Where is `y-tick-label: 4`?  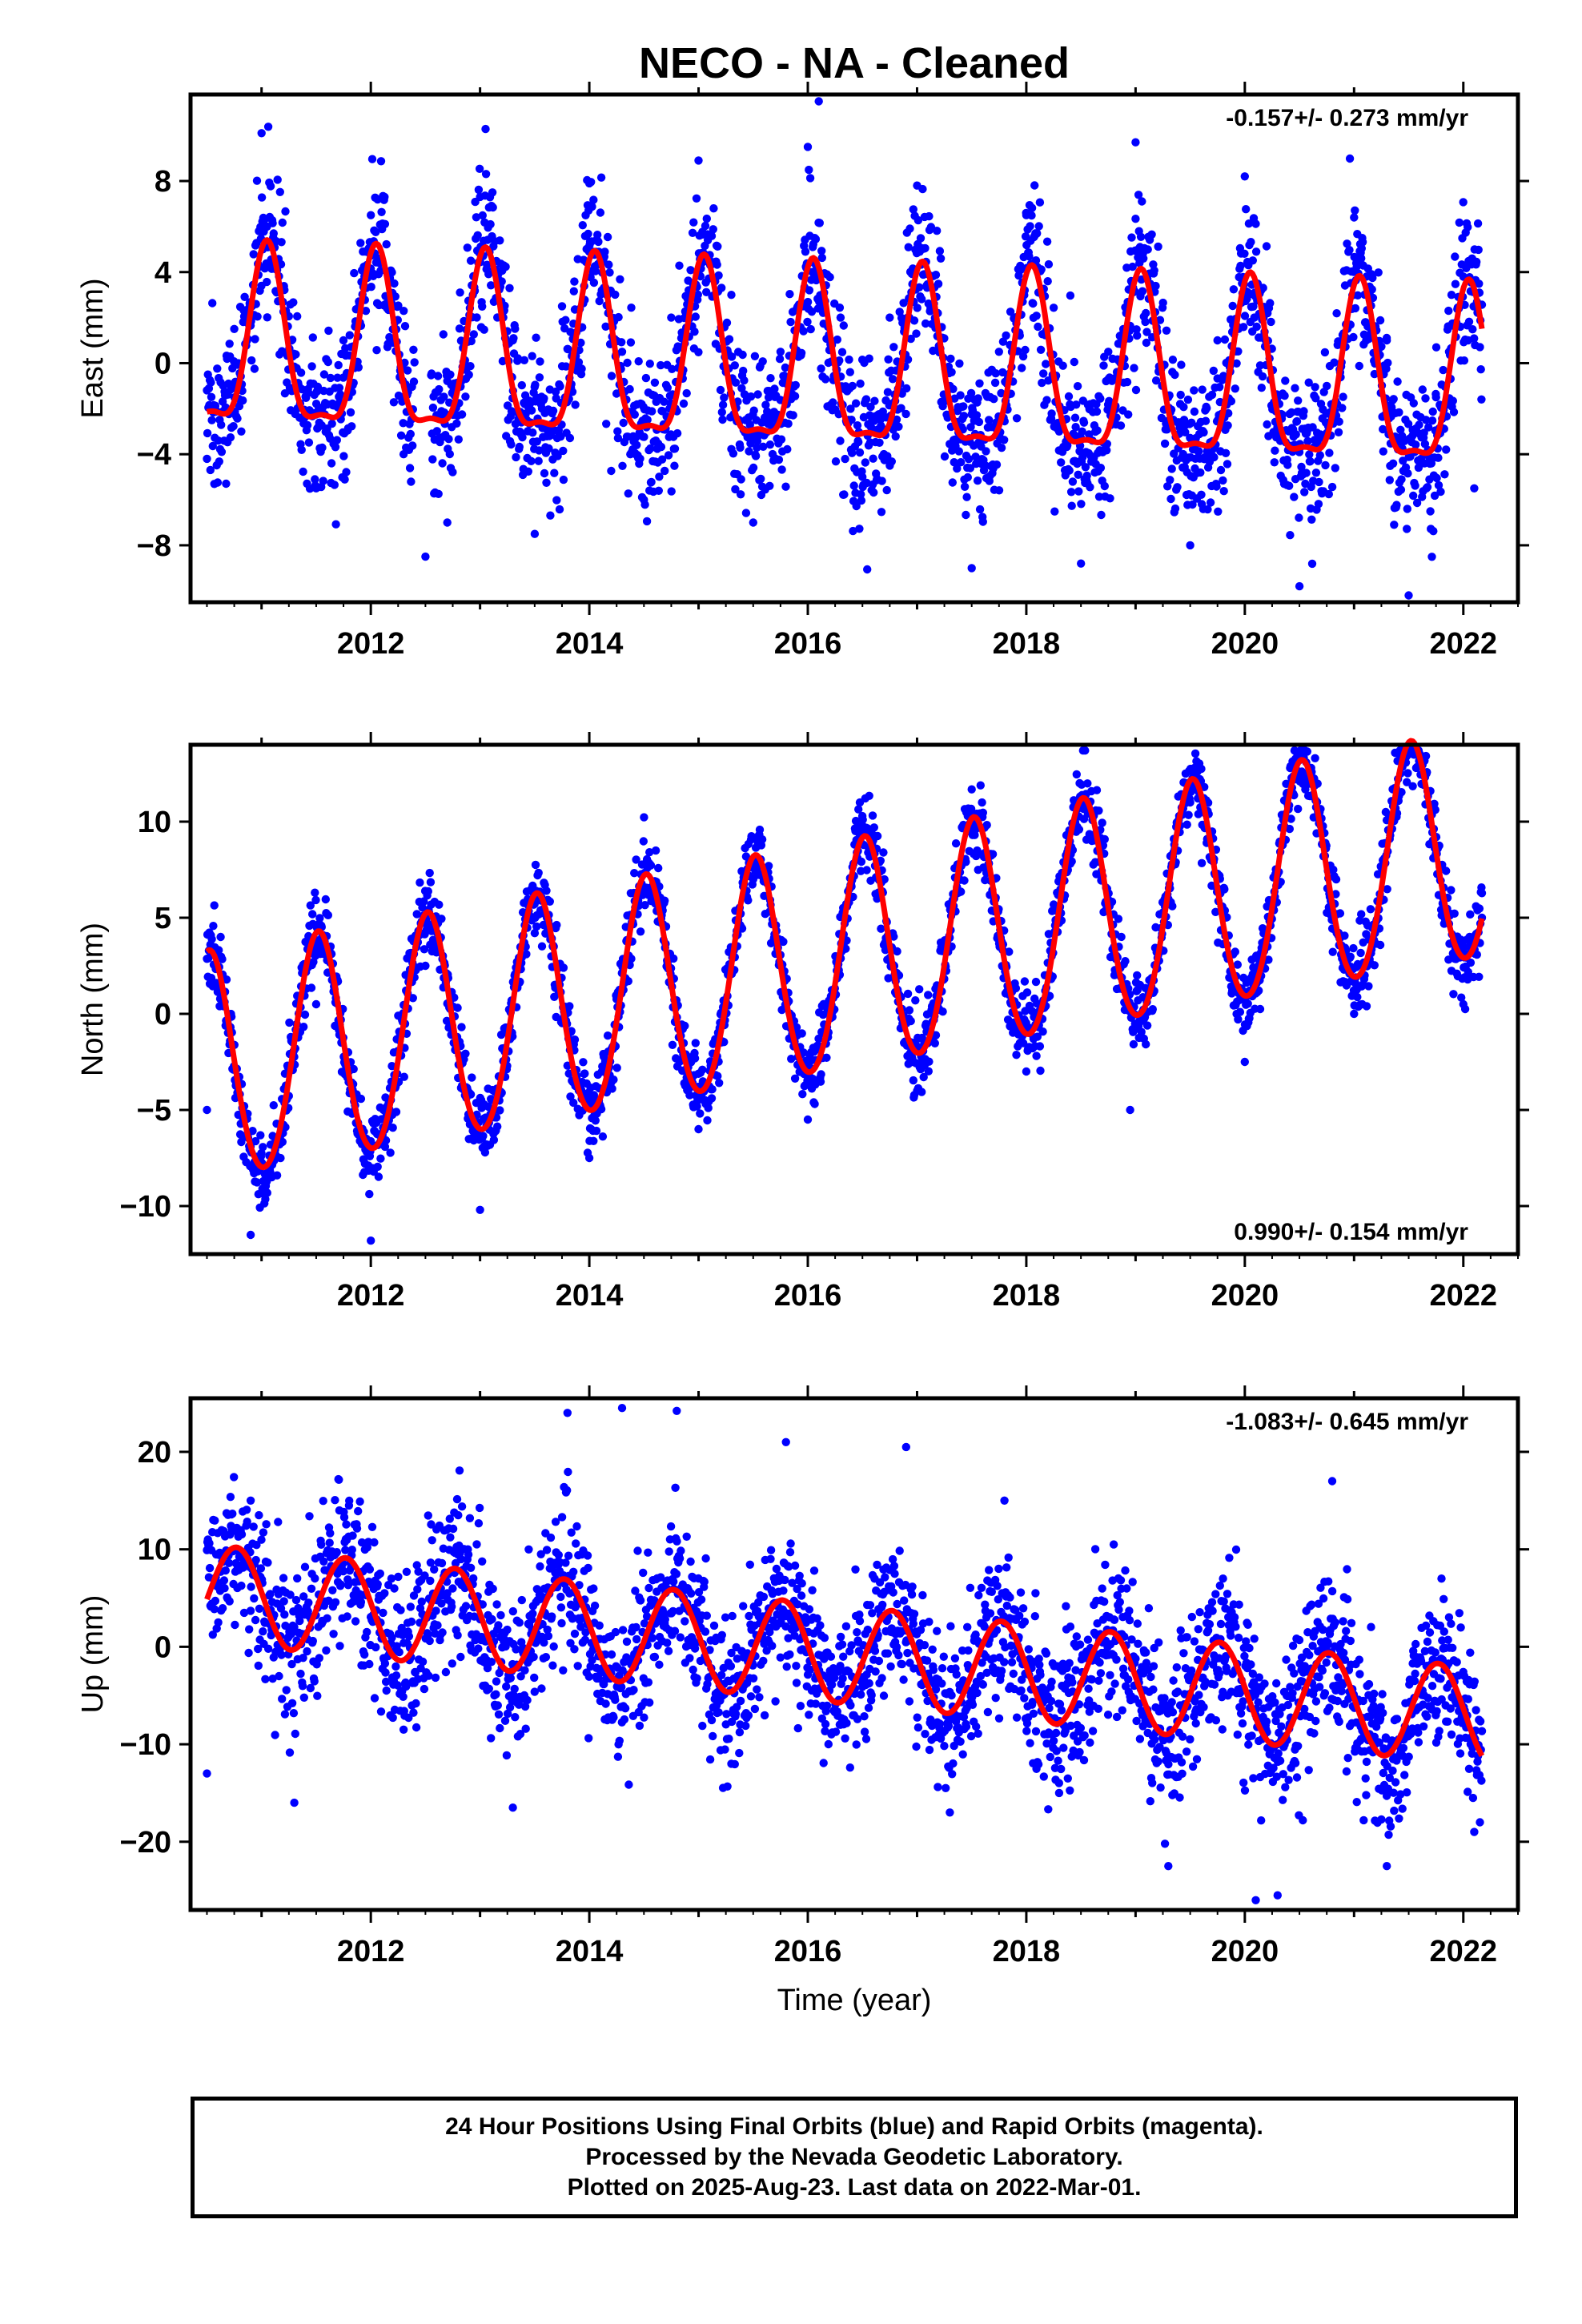
y-tick-label: 4 is located at coordinates (163, 273).